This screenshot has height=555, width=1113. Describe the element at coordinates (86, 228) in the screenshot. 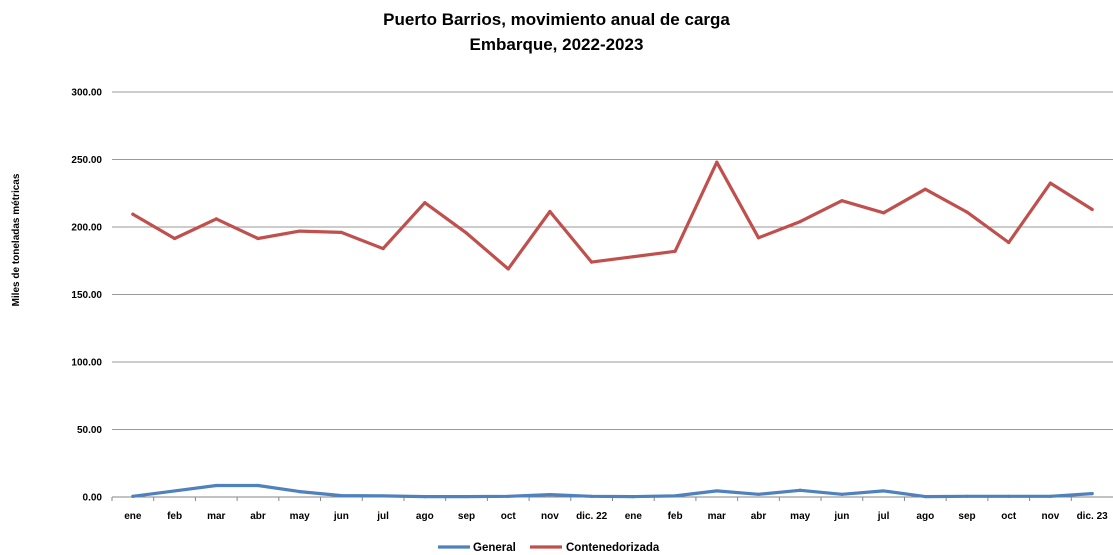

I see `y-tick-label: 200.00` at that location.